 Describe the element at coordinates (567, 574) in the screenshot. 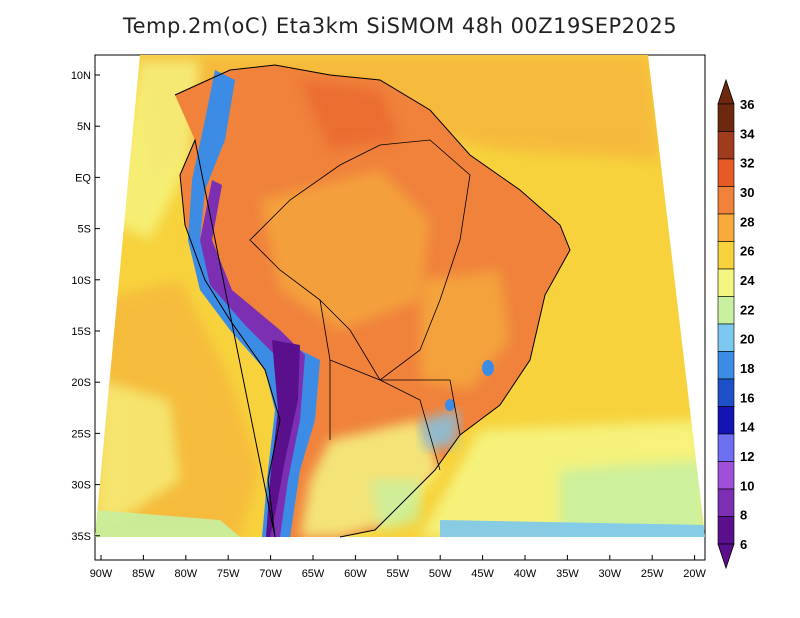

I see `lon-tick-label: 35W` at that location.